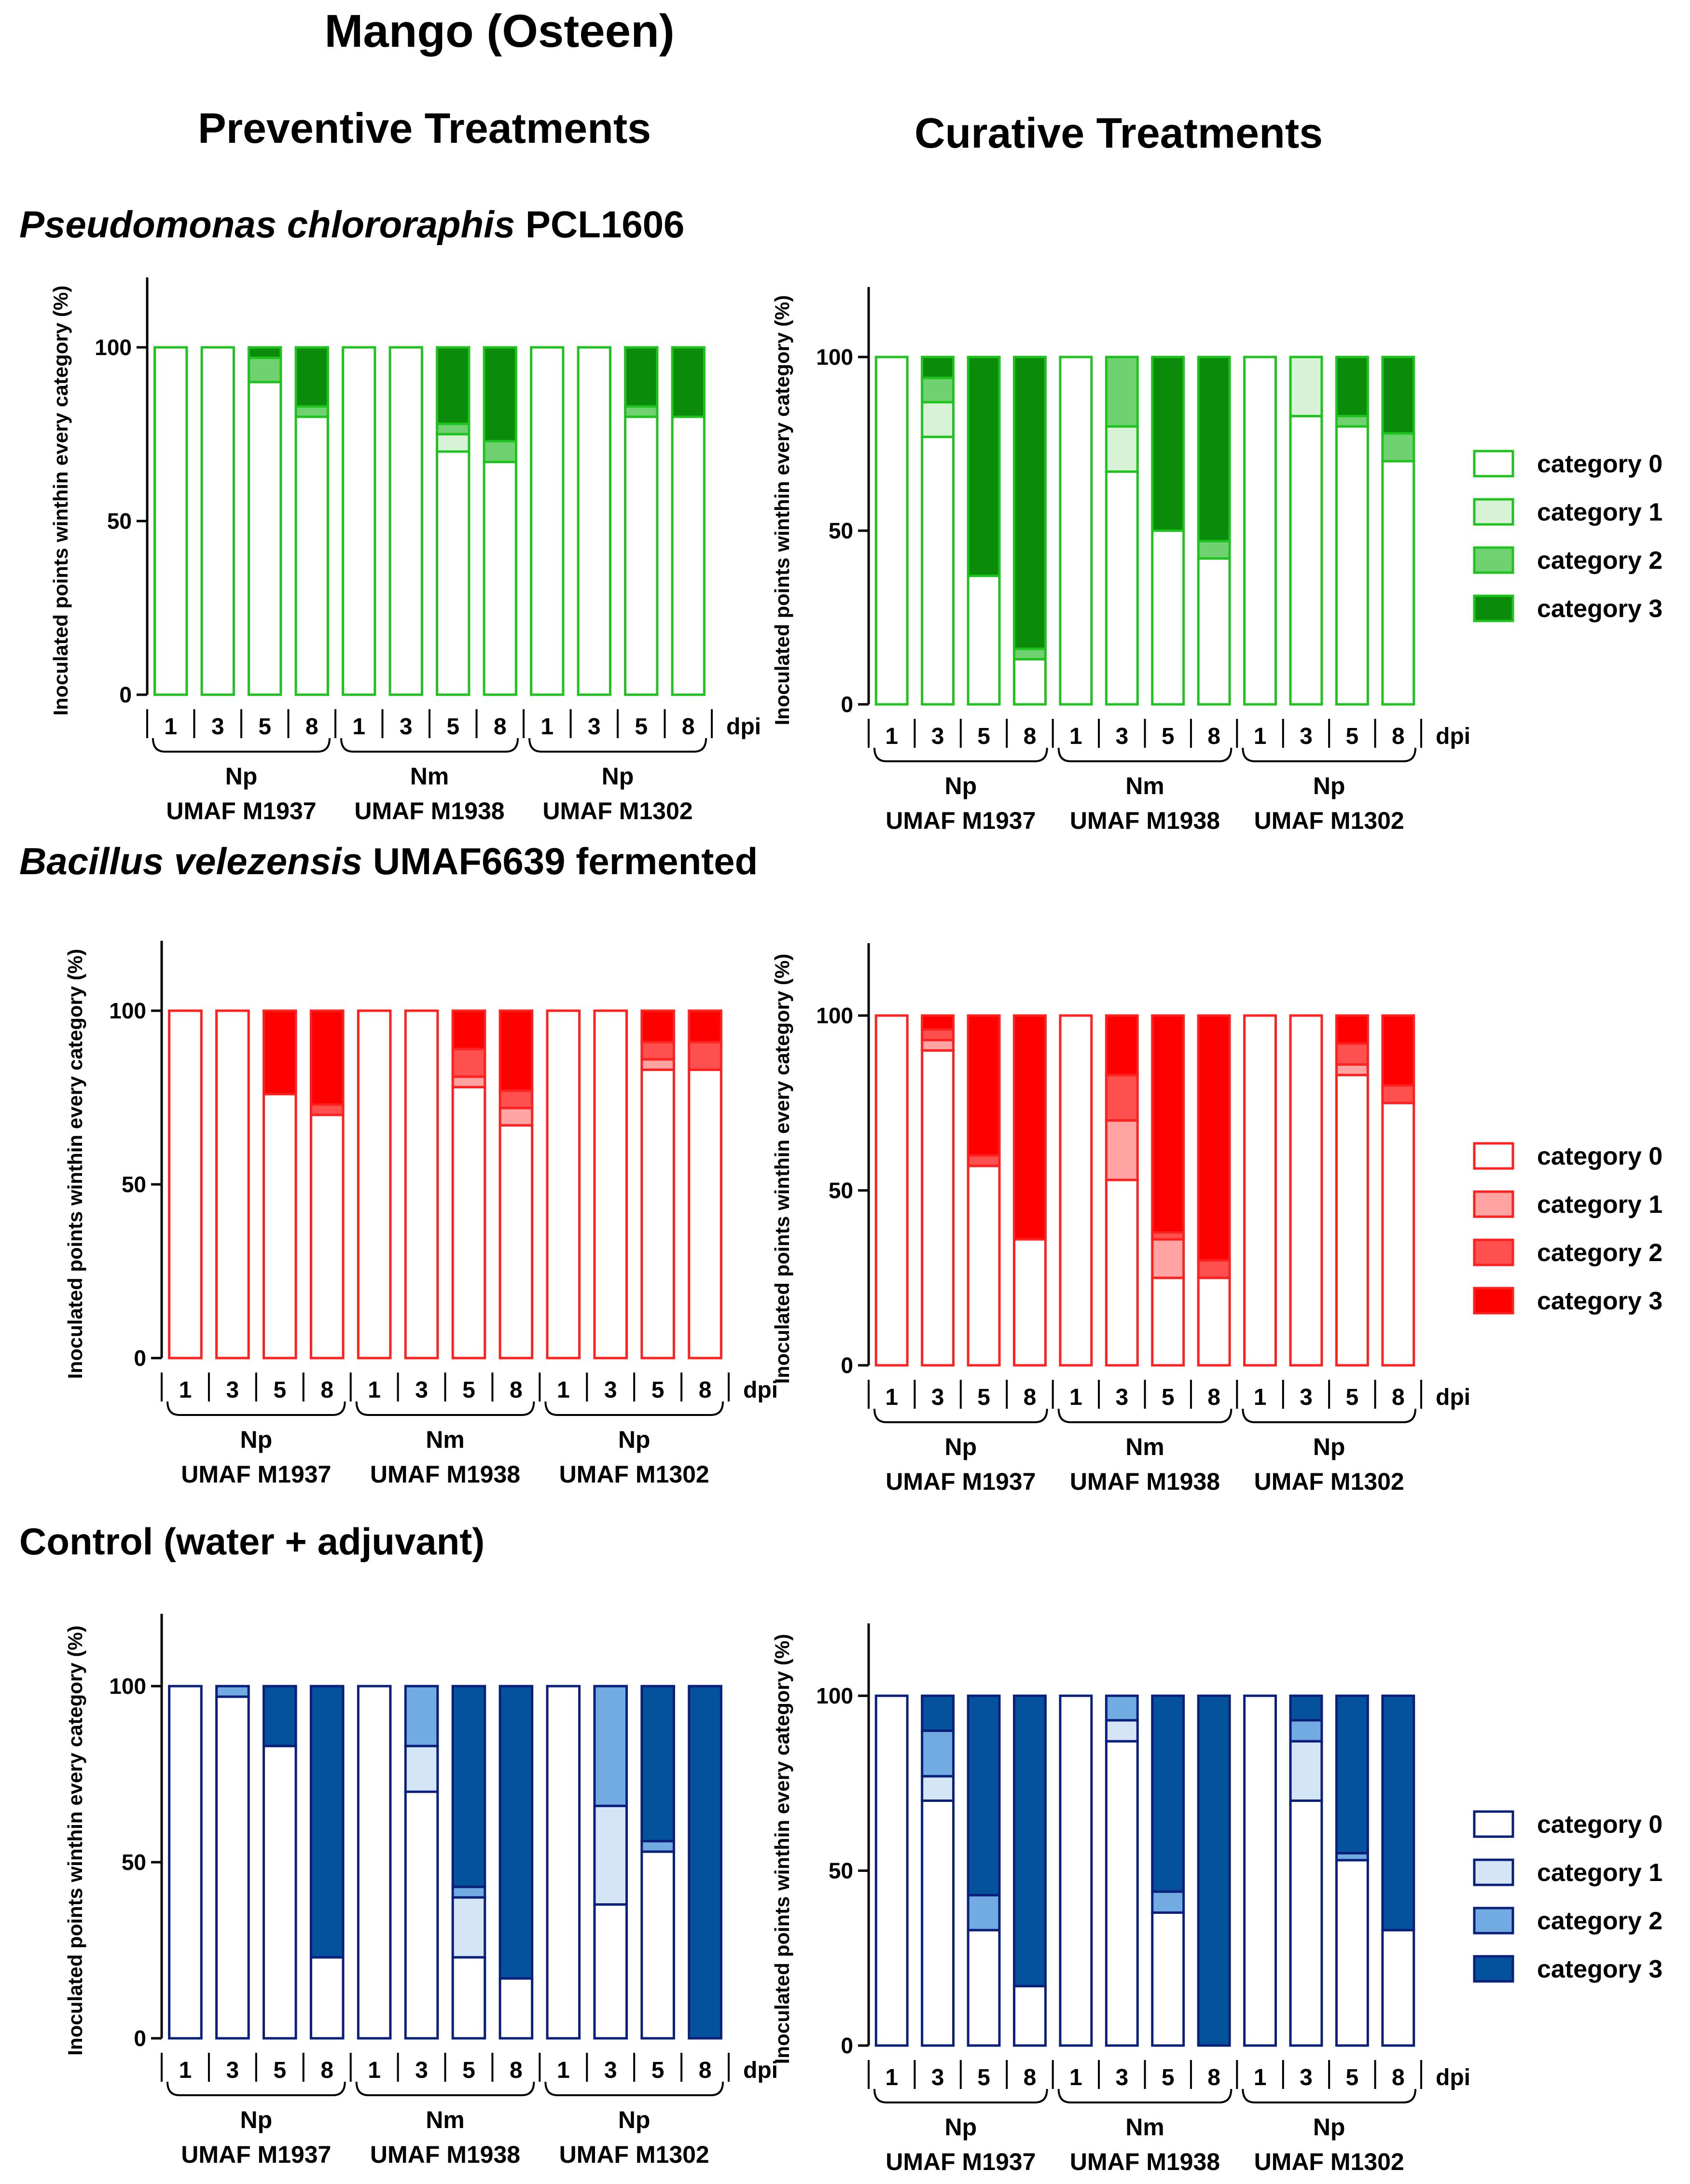 The image size is (1690, 2184). I want to click on y-tick-label: 100, so click(113, 348).